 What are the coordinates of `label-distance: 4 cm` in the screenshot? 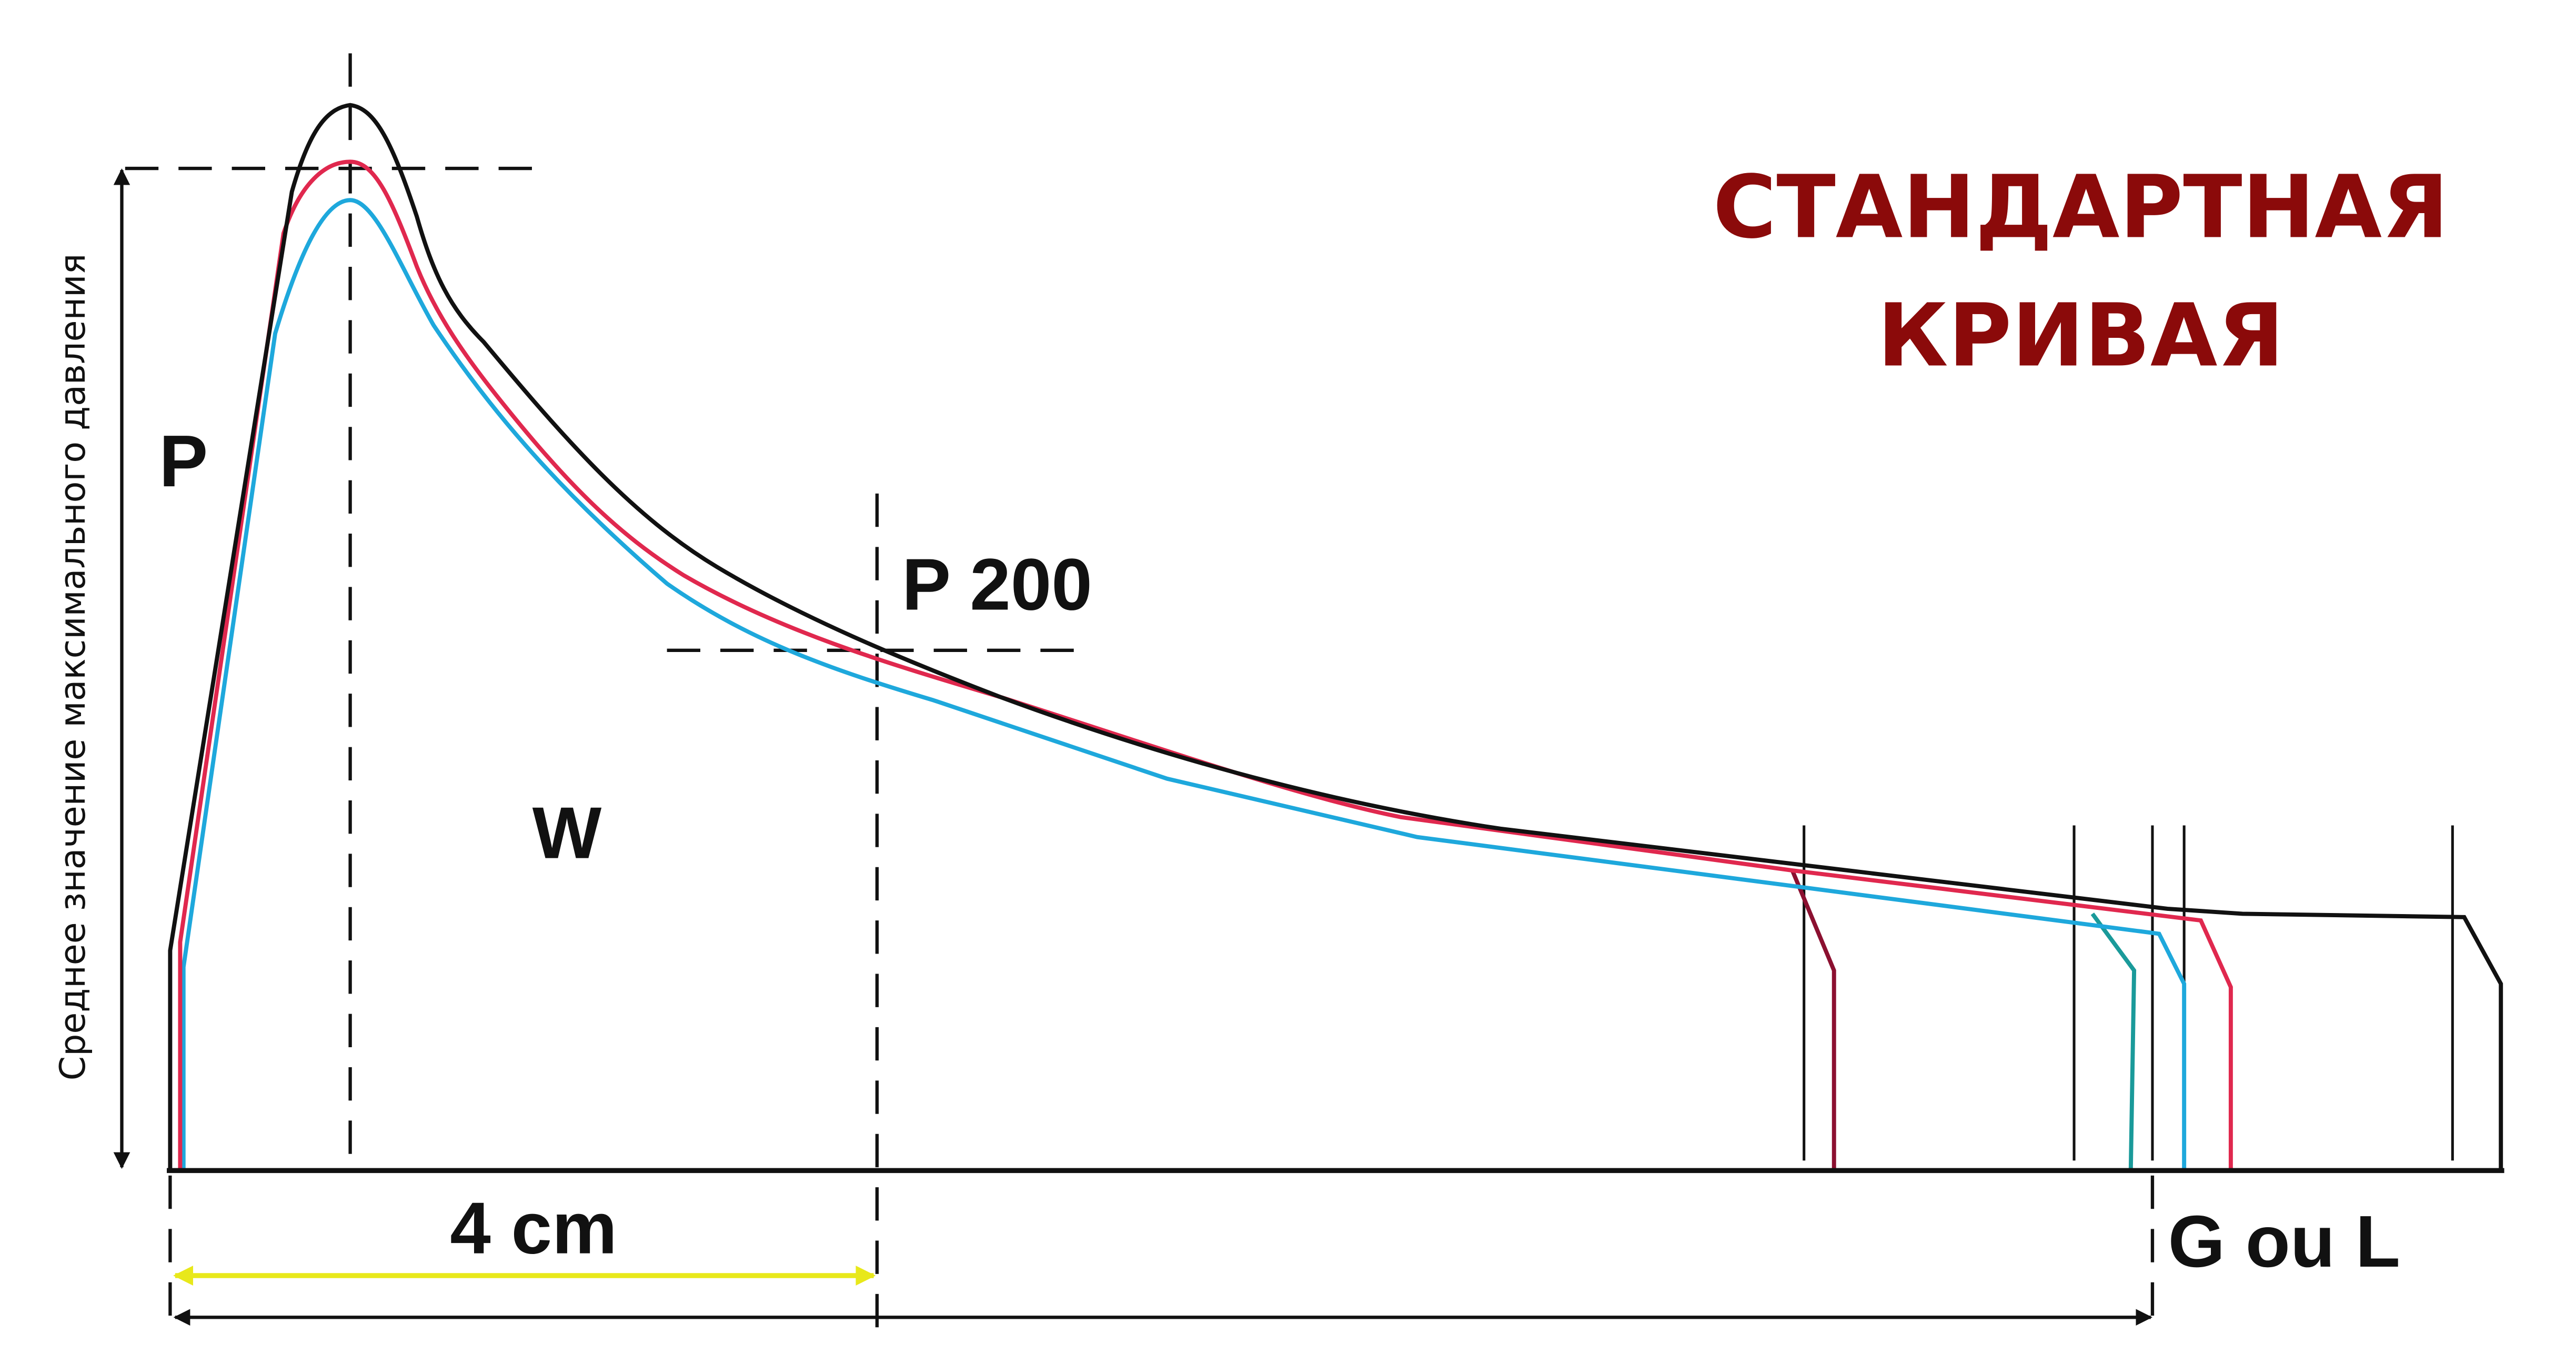 It's located at (533, 1228).